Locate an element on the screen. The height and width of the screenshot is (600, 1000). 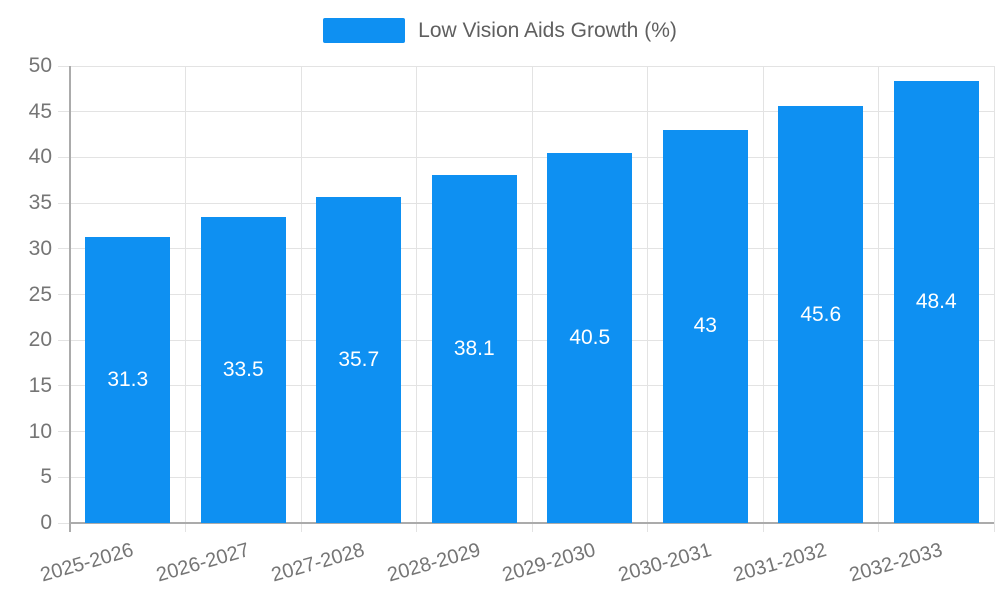
bar-value-label: 40.5 is located at coordinates (590, 337).